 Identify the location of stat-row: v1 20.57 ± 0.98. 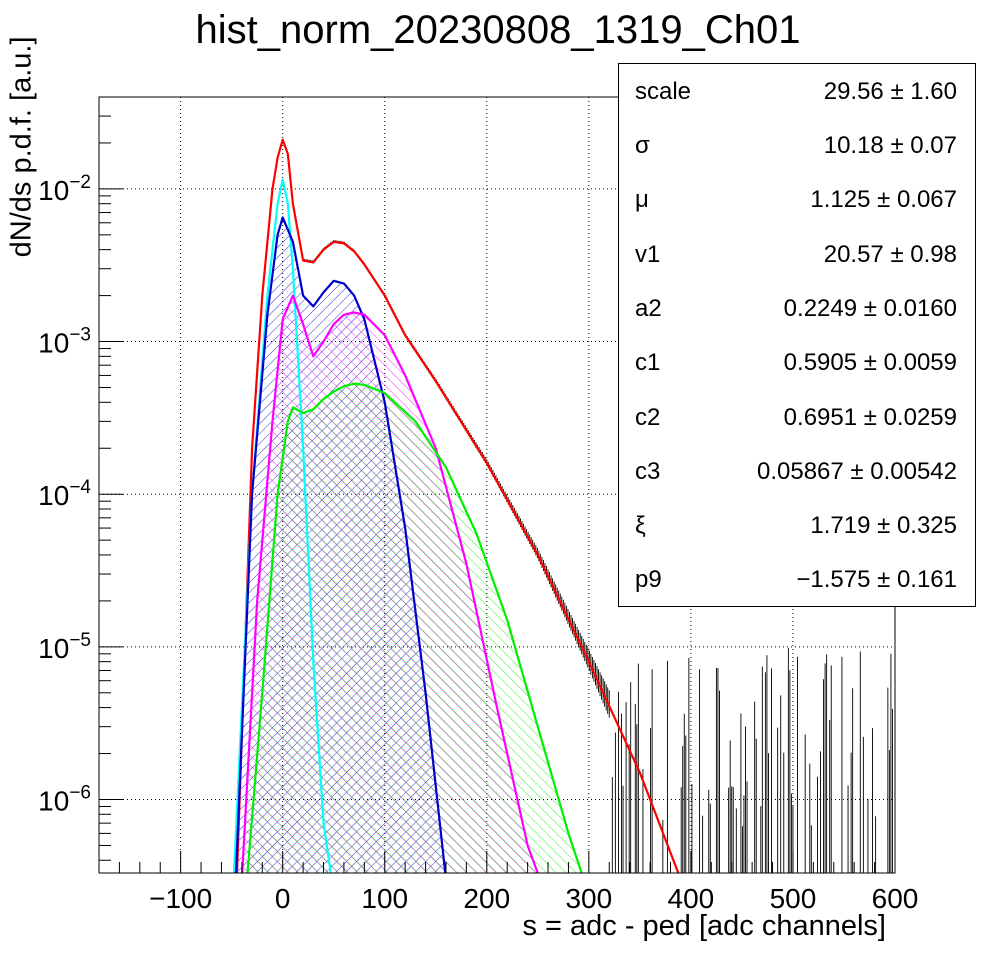
(797, 254).